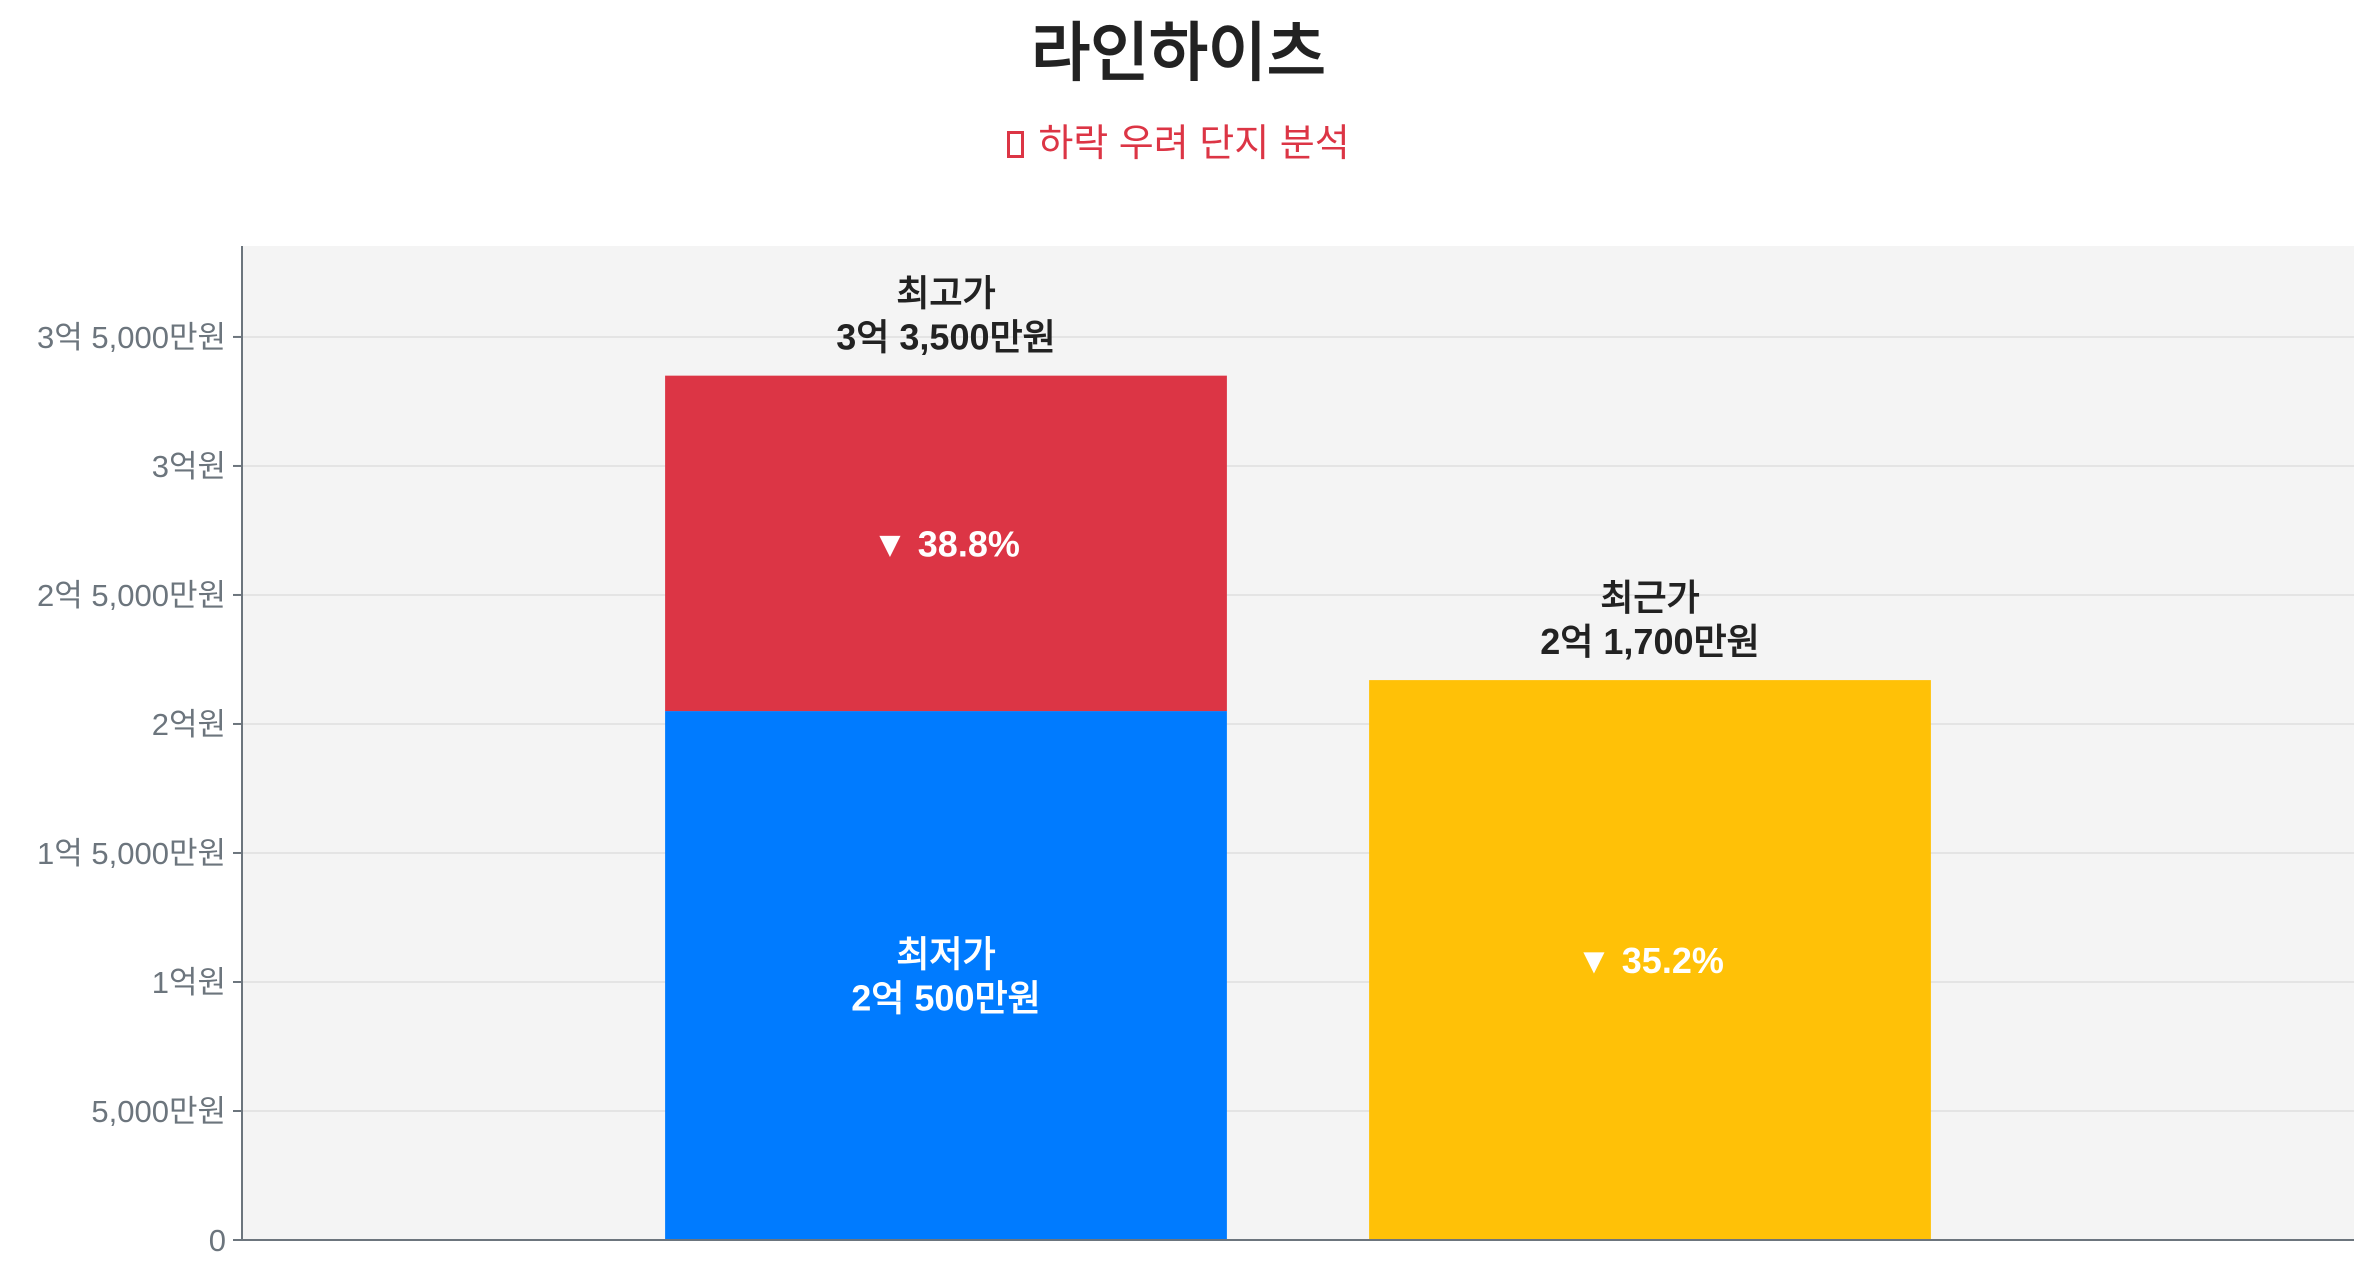 Image resolution: width=2357 pixels, height=1268 pixels. Describe the element at coordinates (945, 954) in the screenshot. I see `bar-segment-label: 최저가` at that location.